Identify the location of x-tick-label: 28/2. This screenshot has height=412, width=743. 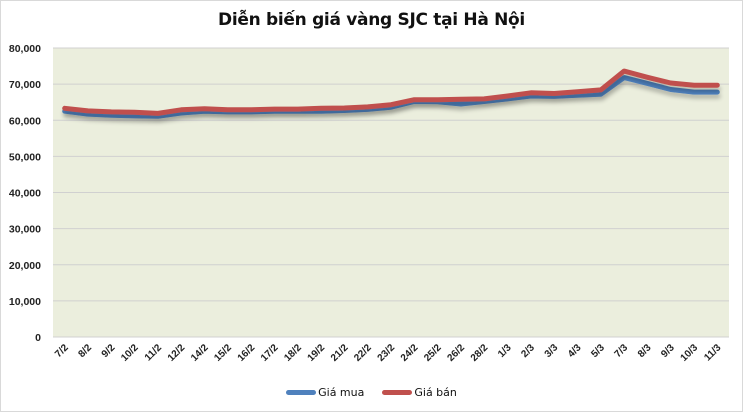
(480, 353).